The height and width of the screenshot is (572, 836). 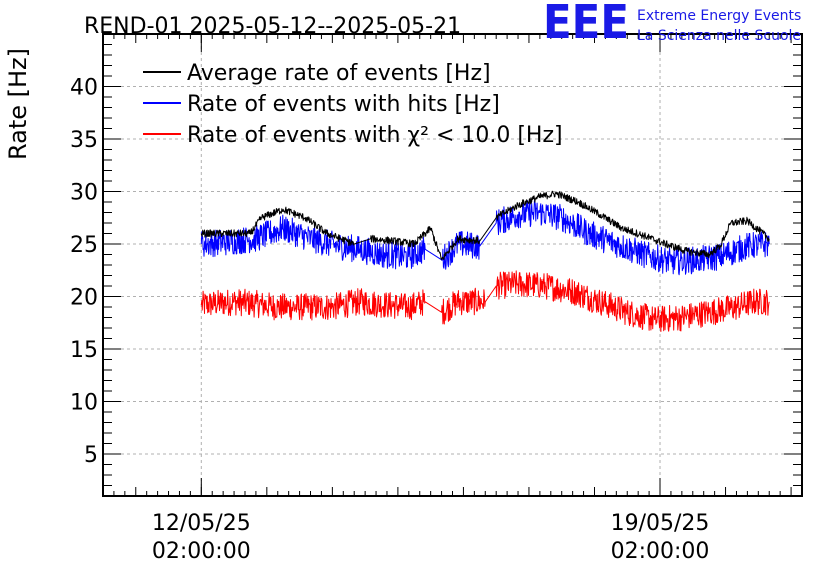 What do you see at coordinates (84, 403) in the screenshot?
I see `y-tick-label: 10` at bounding box center [84, 403].